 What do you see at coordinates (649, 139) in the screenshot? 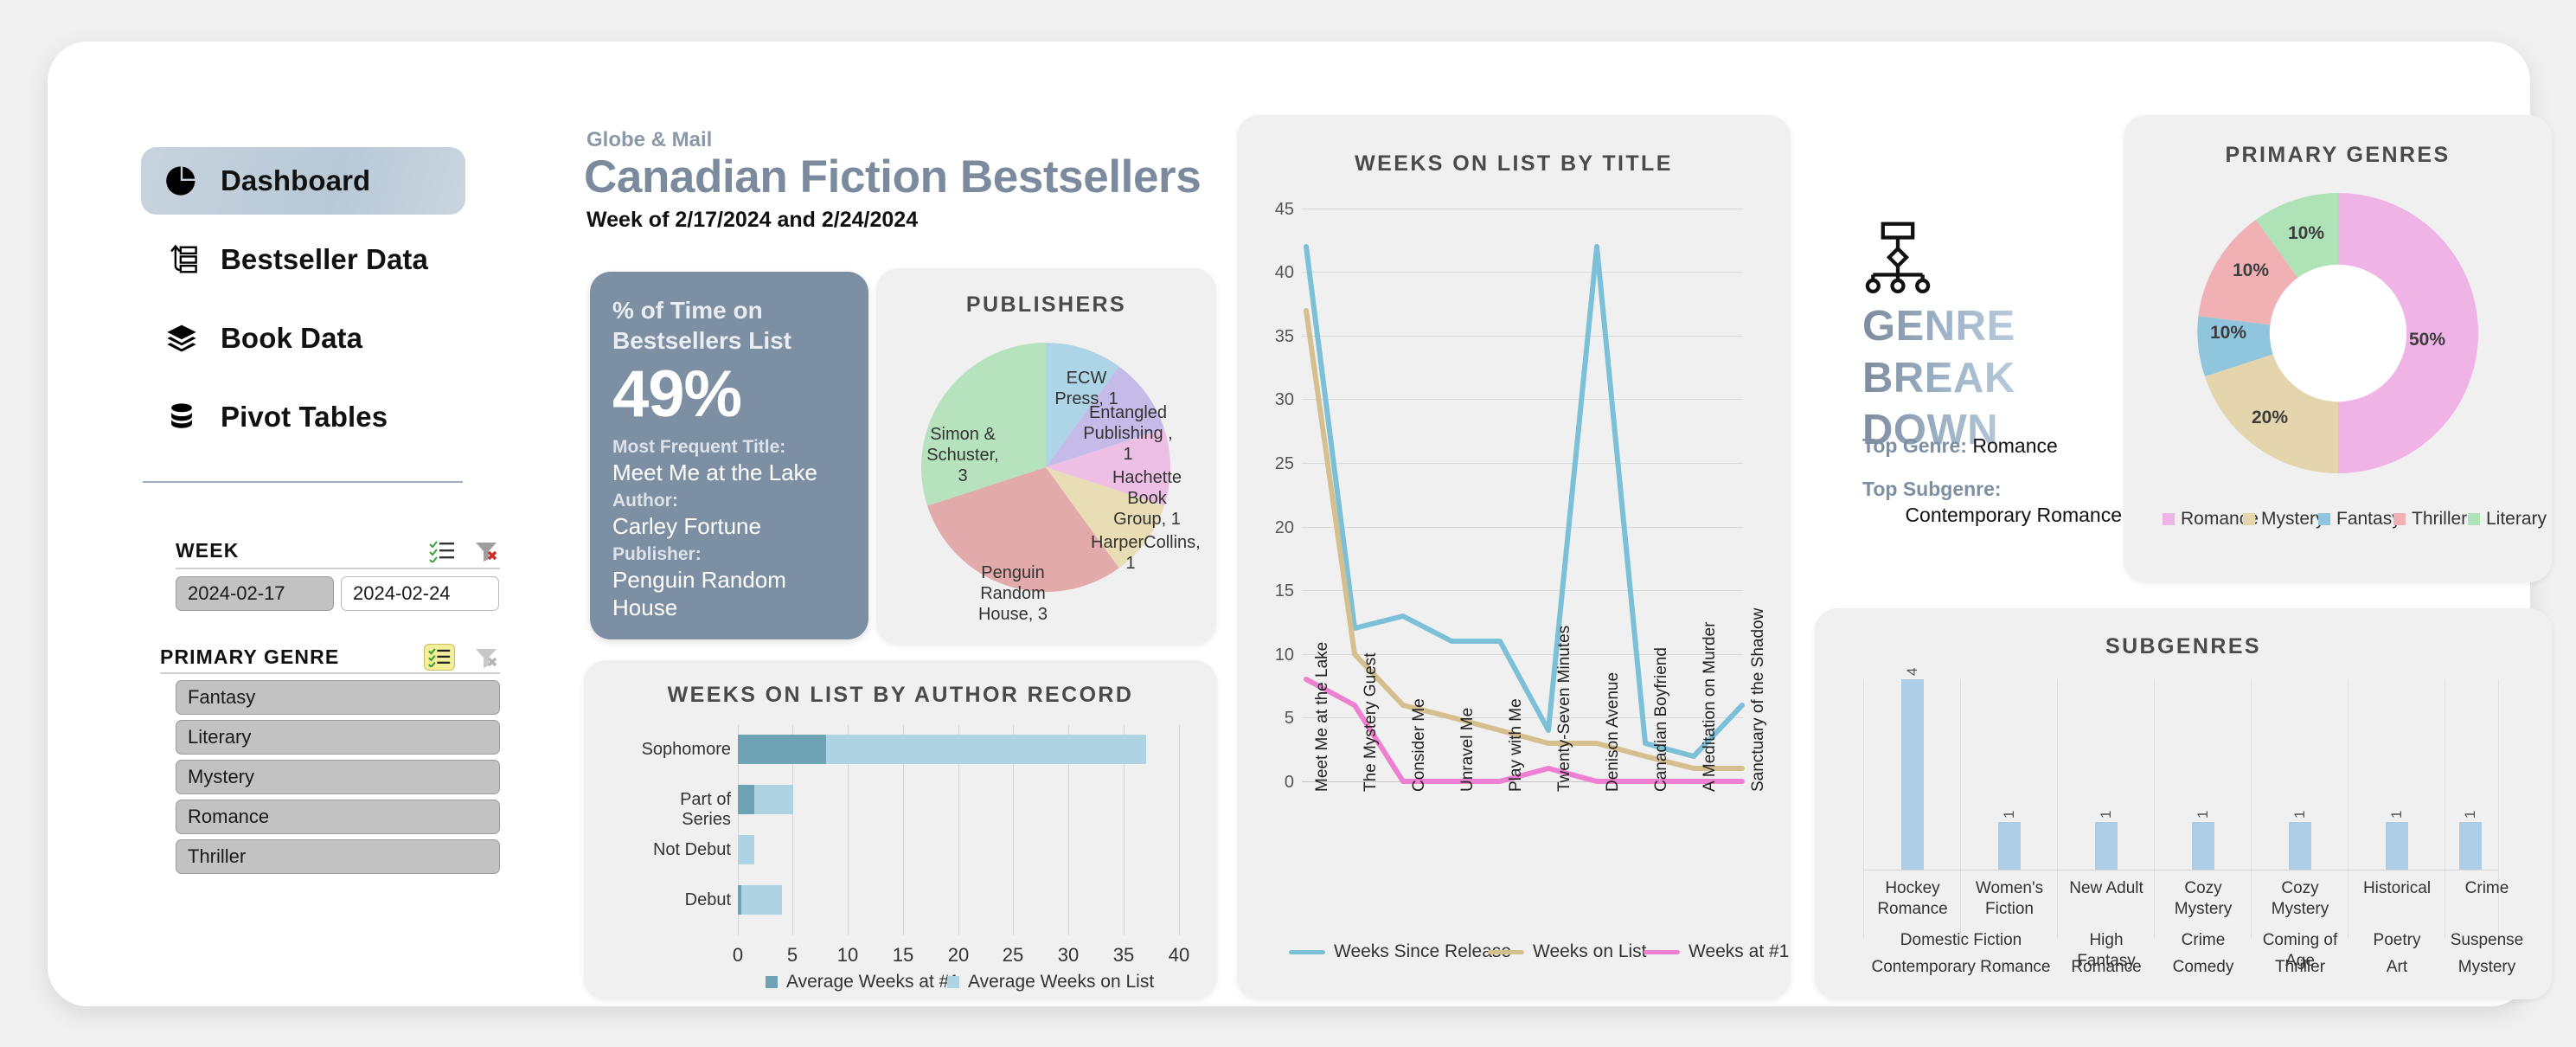
I see `brand-label: Globe & Mail` at bounding box center [649, 139].